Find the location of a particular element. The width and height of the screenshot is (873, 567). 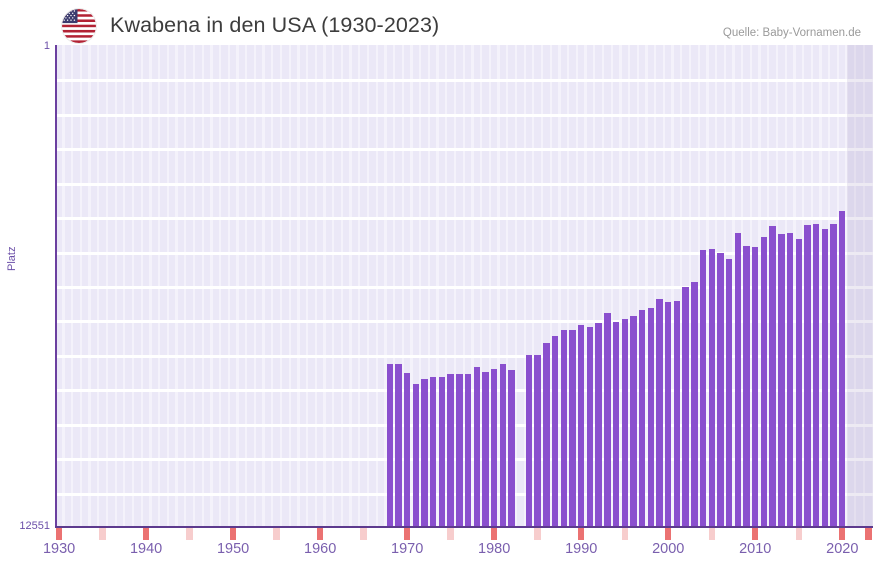

x-axis-tick-label: 1980 is located at coordinates (494, 549).